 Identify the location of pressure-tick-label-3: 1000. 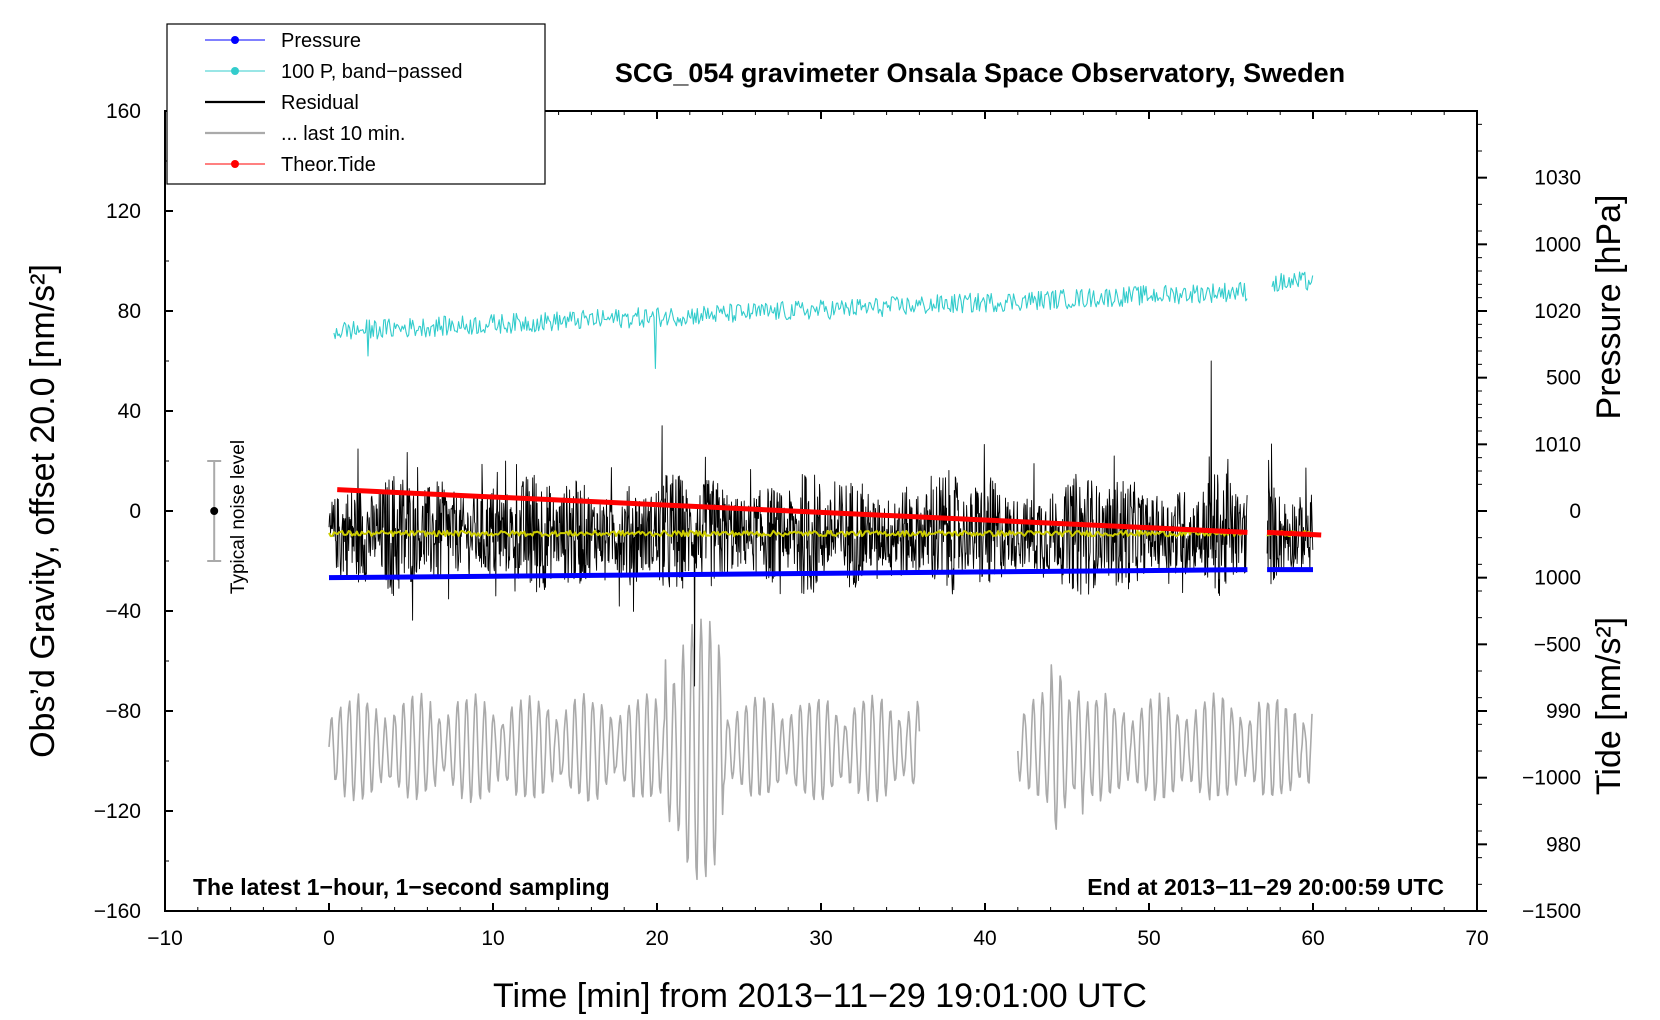
(1557, 578).